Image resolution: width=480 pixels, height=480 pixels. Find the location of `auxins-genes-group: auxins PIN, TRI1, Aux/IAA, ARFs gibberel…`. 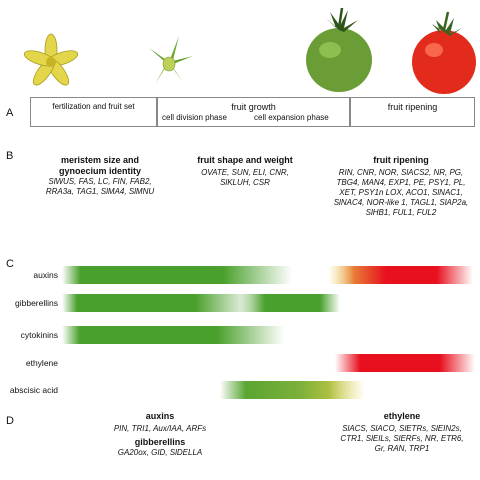

auxins-genes-group: auxins PIN, TRI1, Aux/IAA, ARFs gibberel… is located at coordinates (160, 434).